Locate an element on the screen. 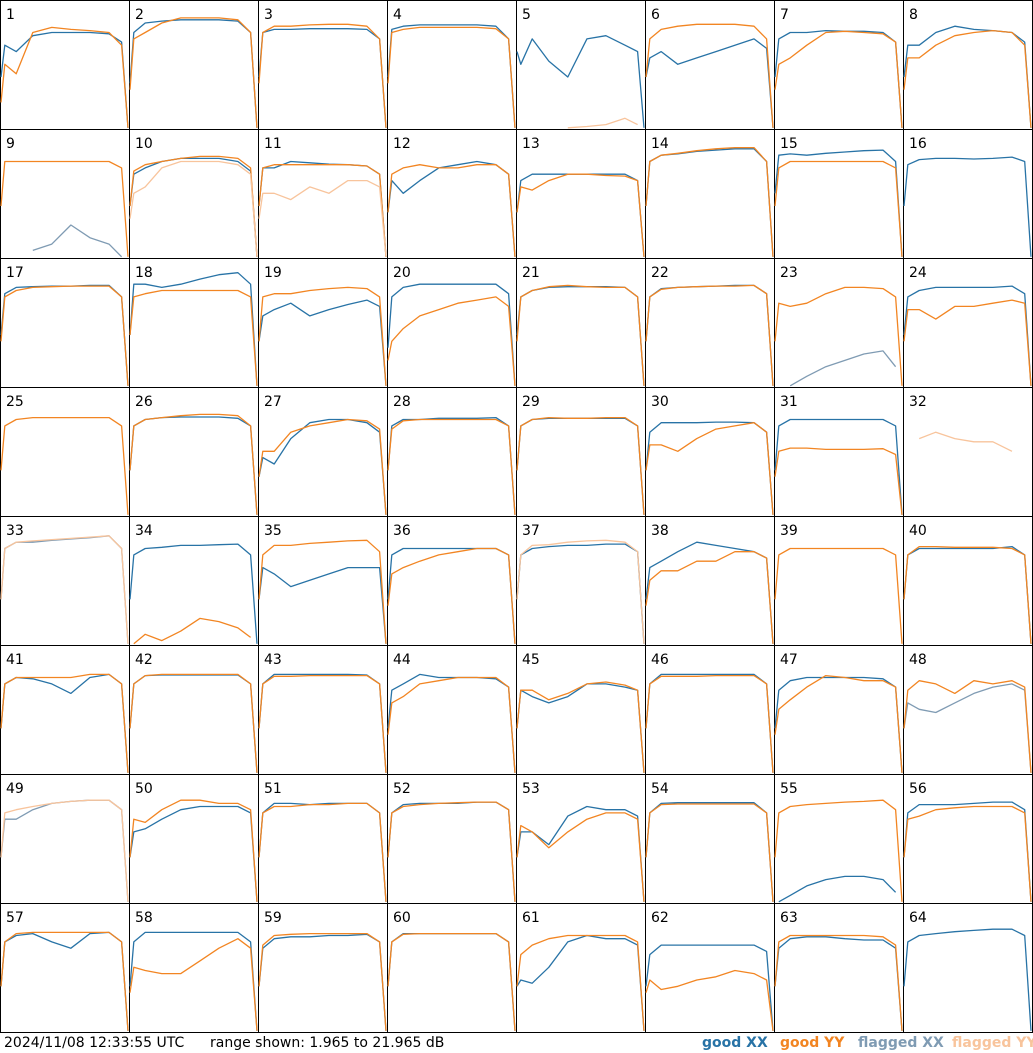 Image resolution: width=1033 pixels, height=1053 pixels. panel-number: 4 is located at coordinates (397, 15).